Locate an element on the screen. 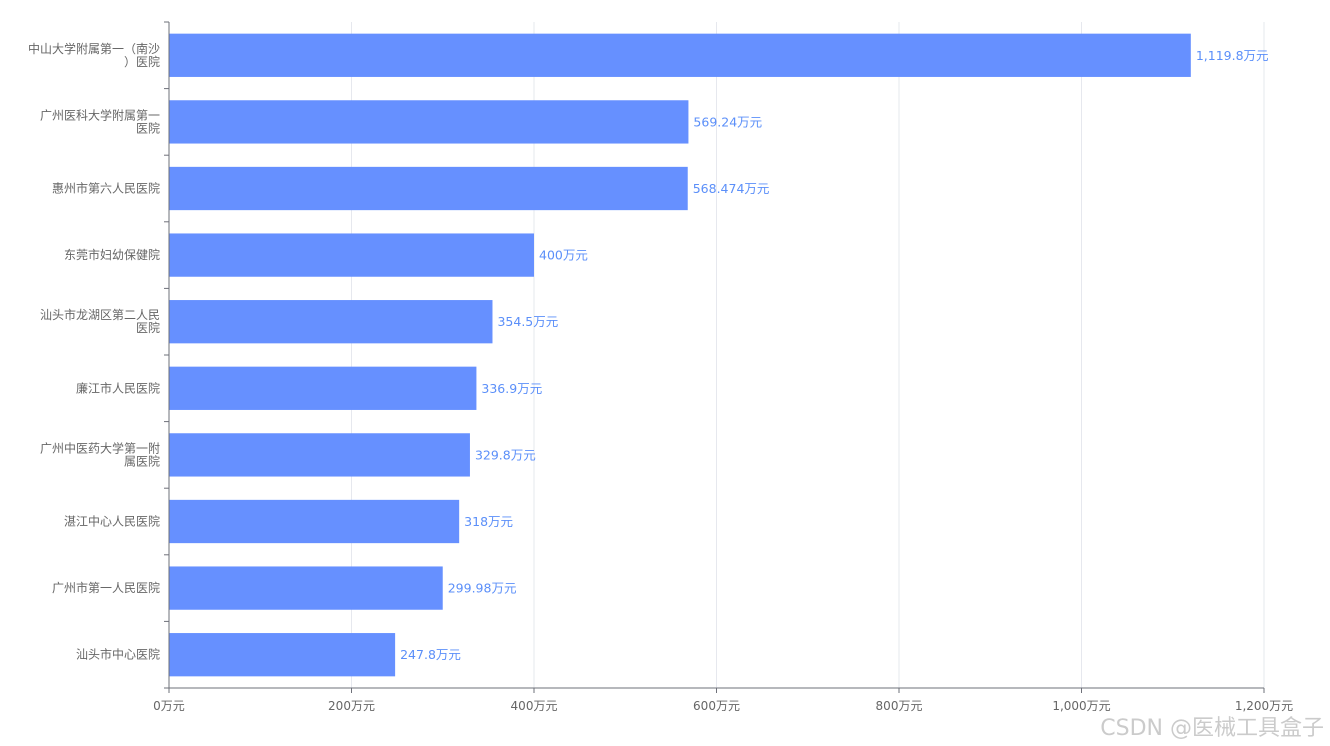 This screenshot has height=746, width=1330. category-label: ）医院 is located at coordinates (142, 62).